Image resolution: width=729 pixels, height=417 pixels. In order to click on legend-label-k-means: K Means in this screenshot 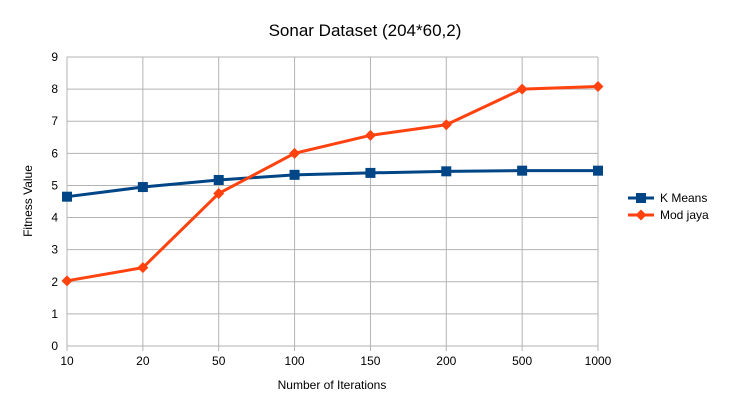, I will do `click(683, 198)`.